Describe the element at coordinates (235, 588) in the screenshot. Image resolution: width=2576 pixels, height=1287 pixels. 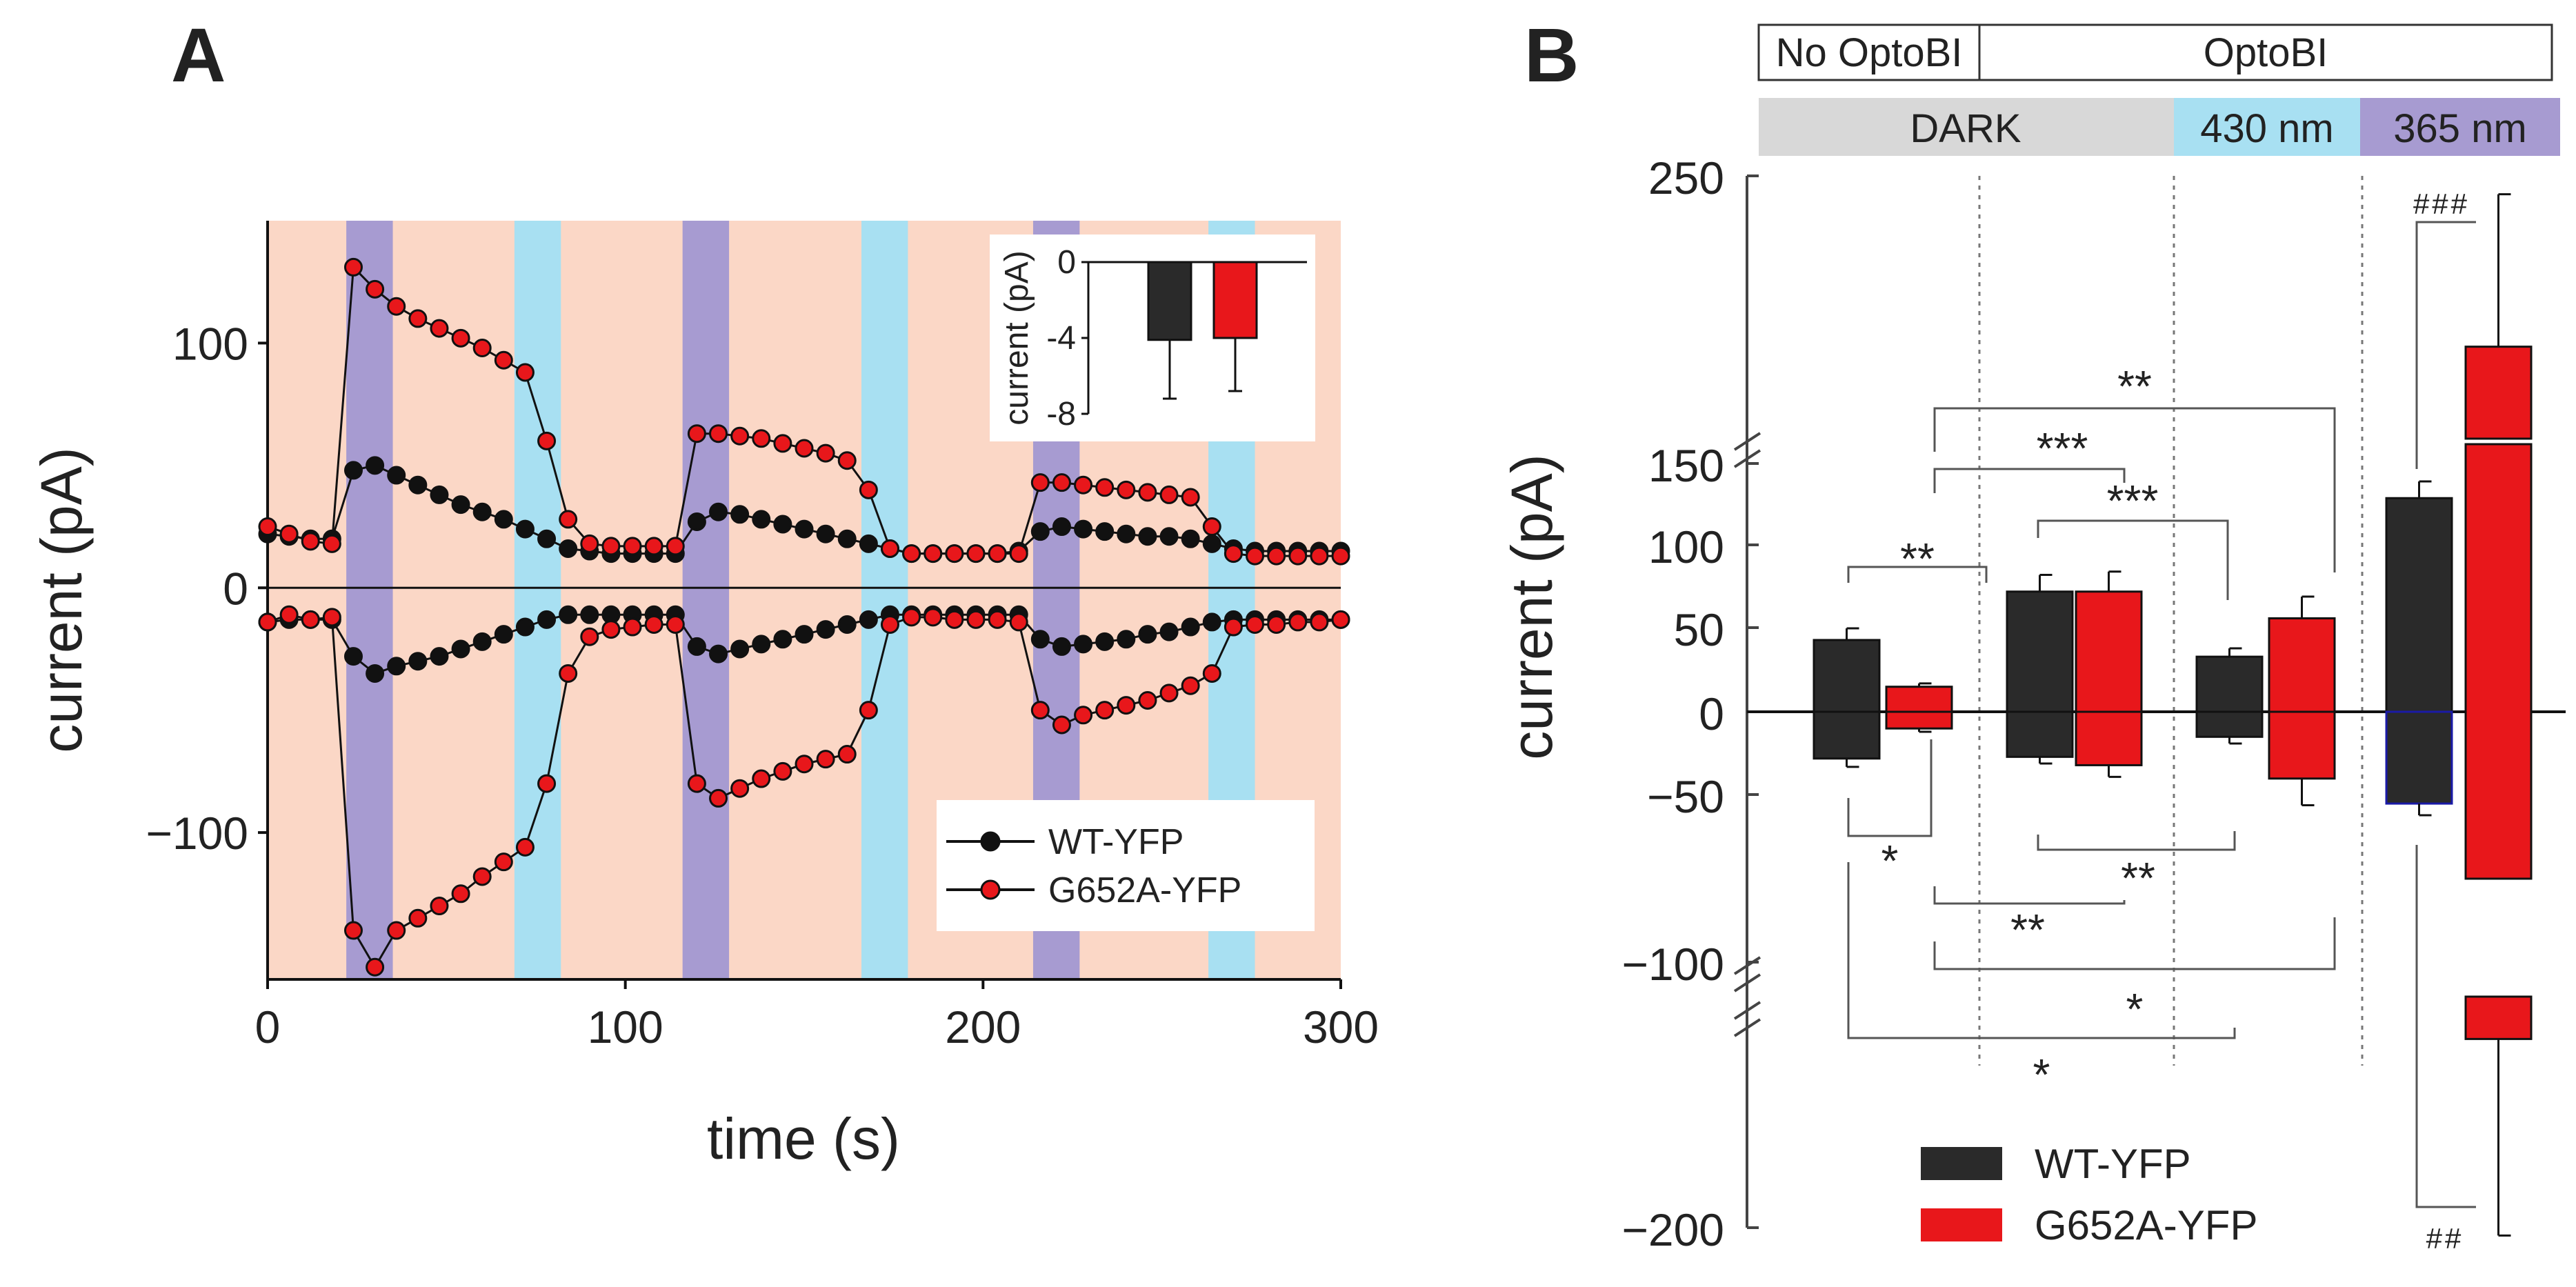
I see `y-tick-label: 0` at that location.